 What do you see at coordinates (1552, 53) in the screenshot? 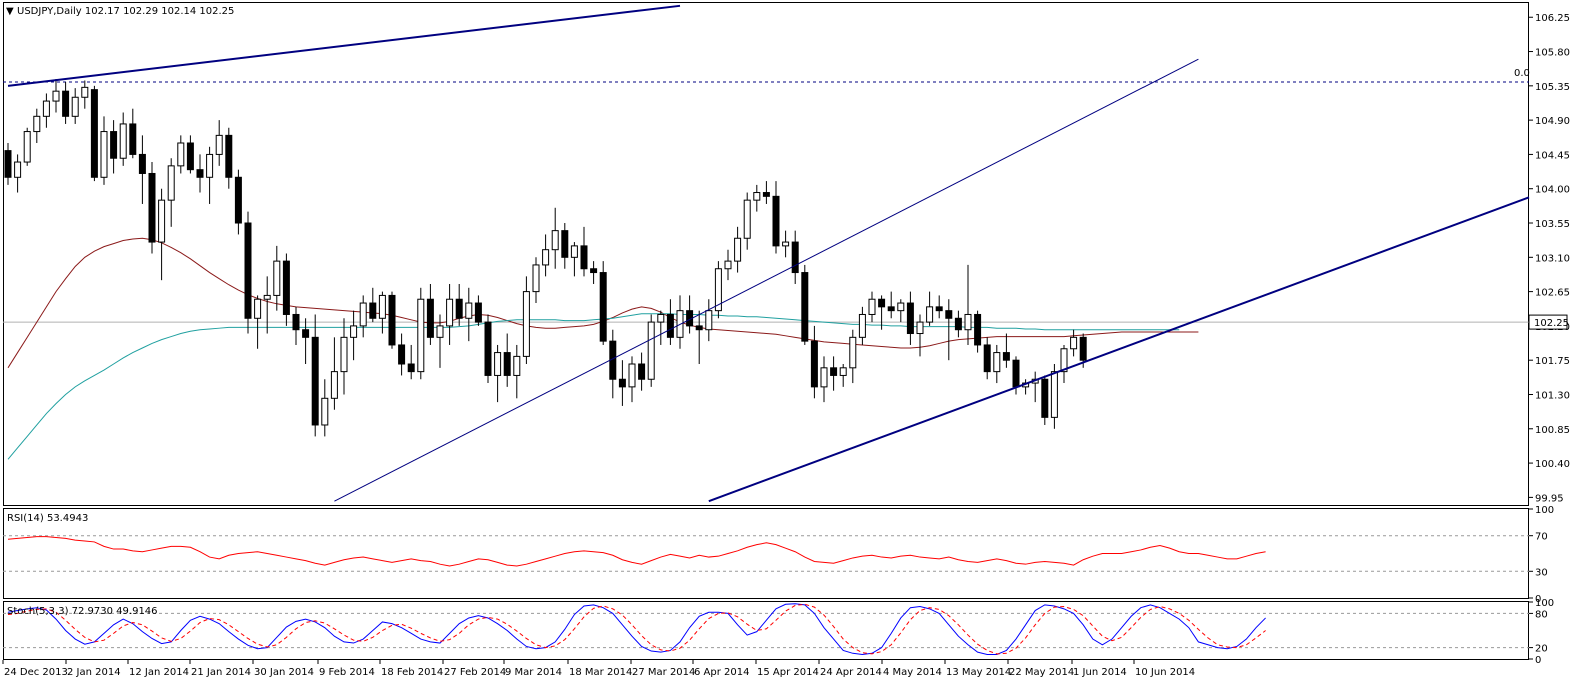
I see `price-tick-label: 105.80` at bounding box center [1552, 53].